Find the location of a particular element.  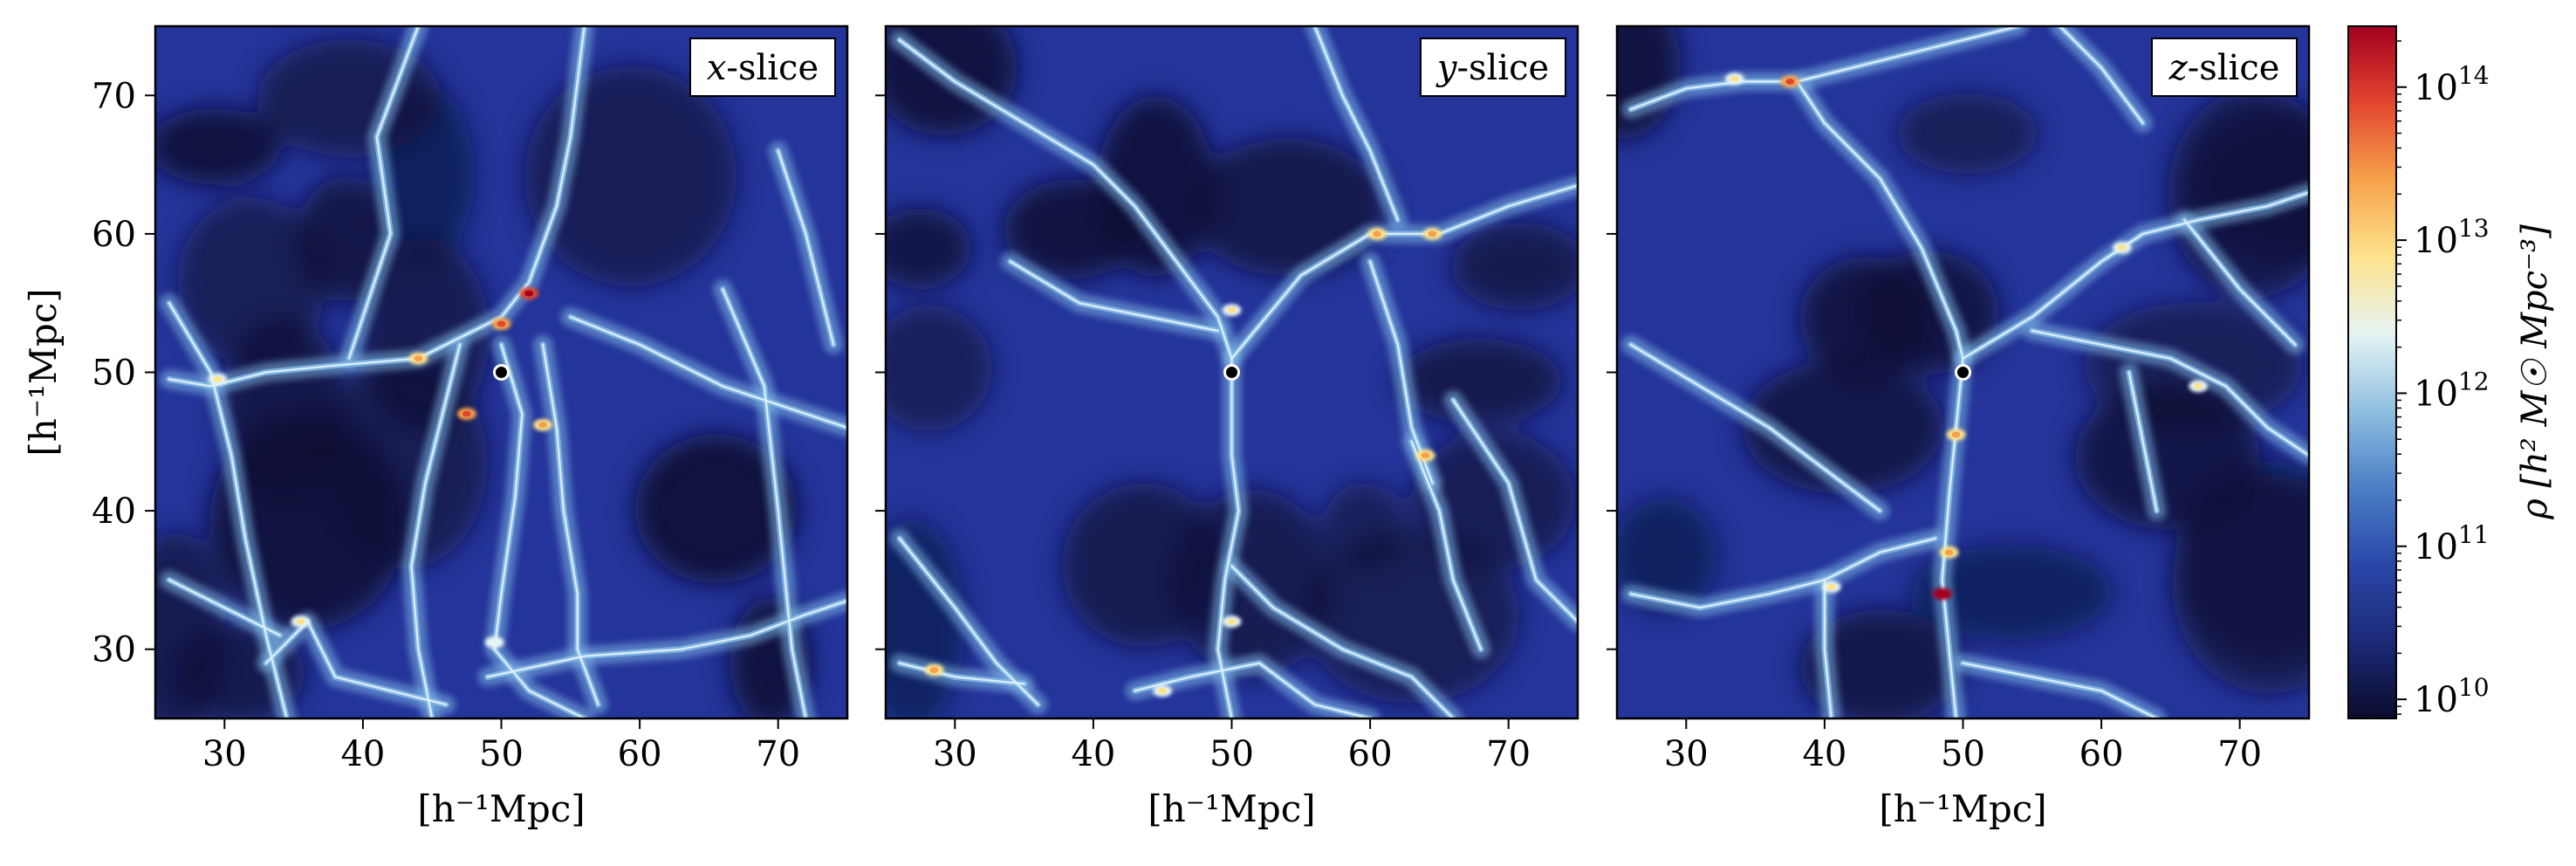

colorbar-tick-exp: 11 is located at coordinates (2474, 534).